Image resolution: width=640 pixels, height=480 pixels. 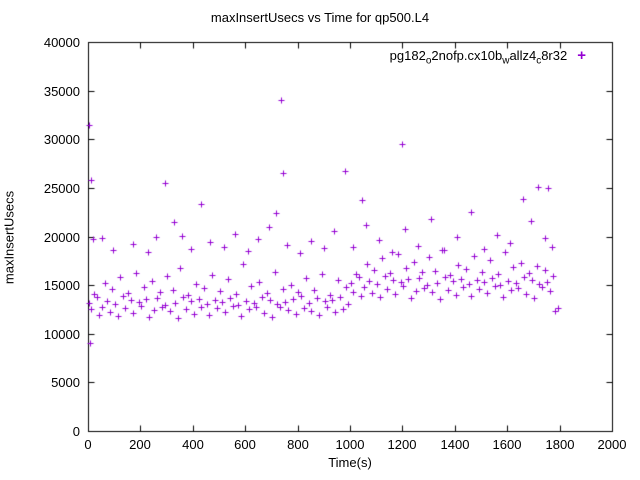 I want to click on x-tick-label: 1000, so click(x=350, y=444).